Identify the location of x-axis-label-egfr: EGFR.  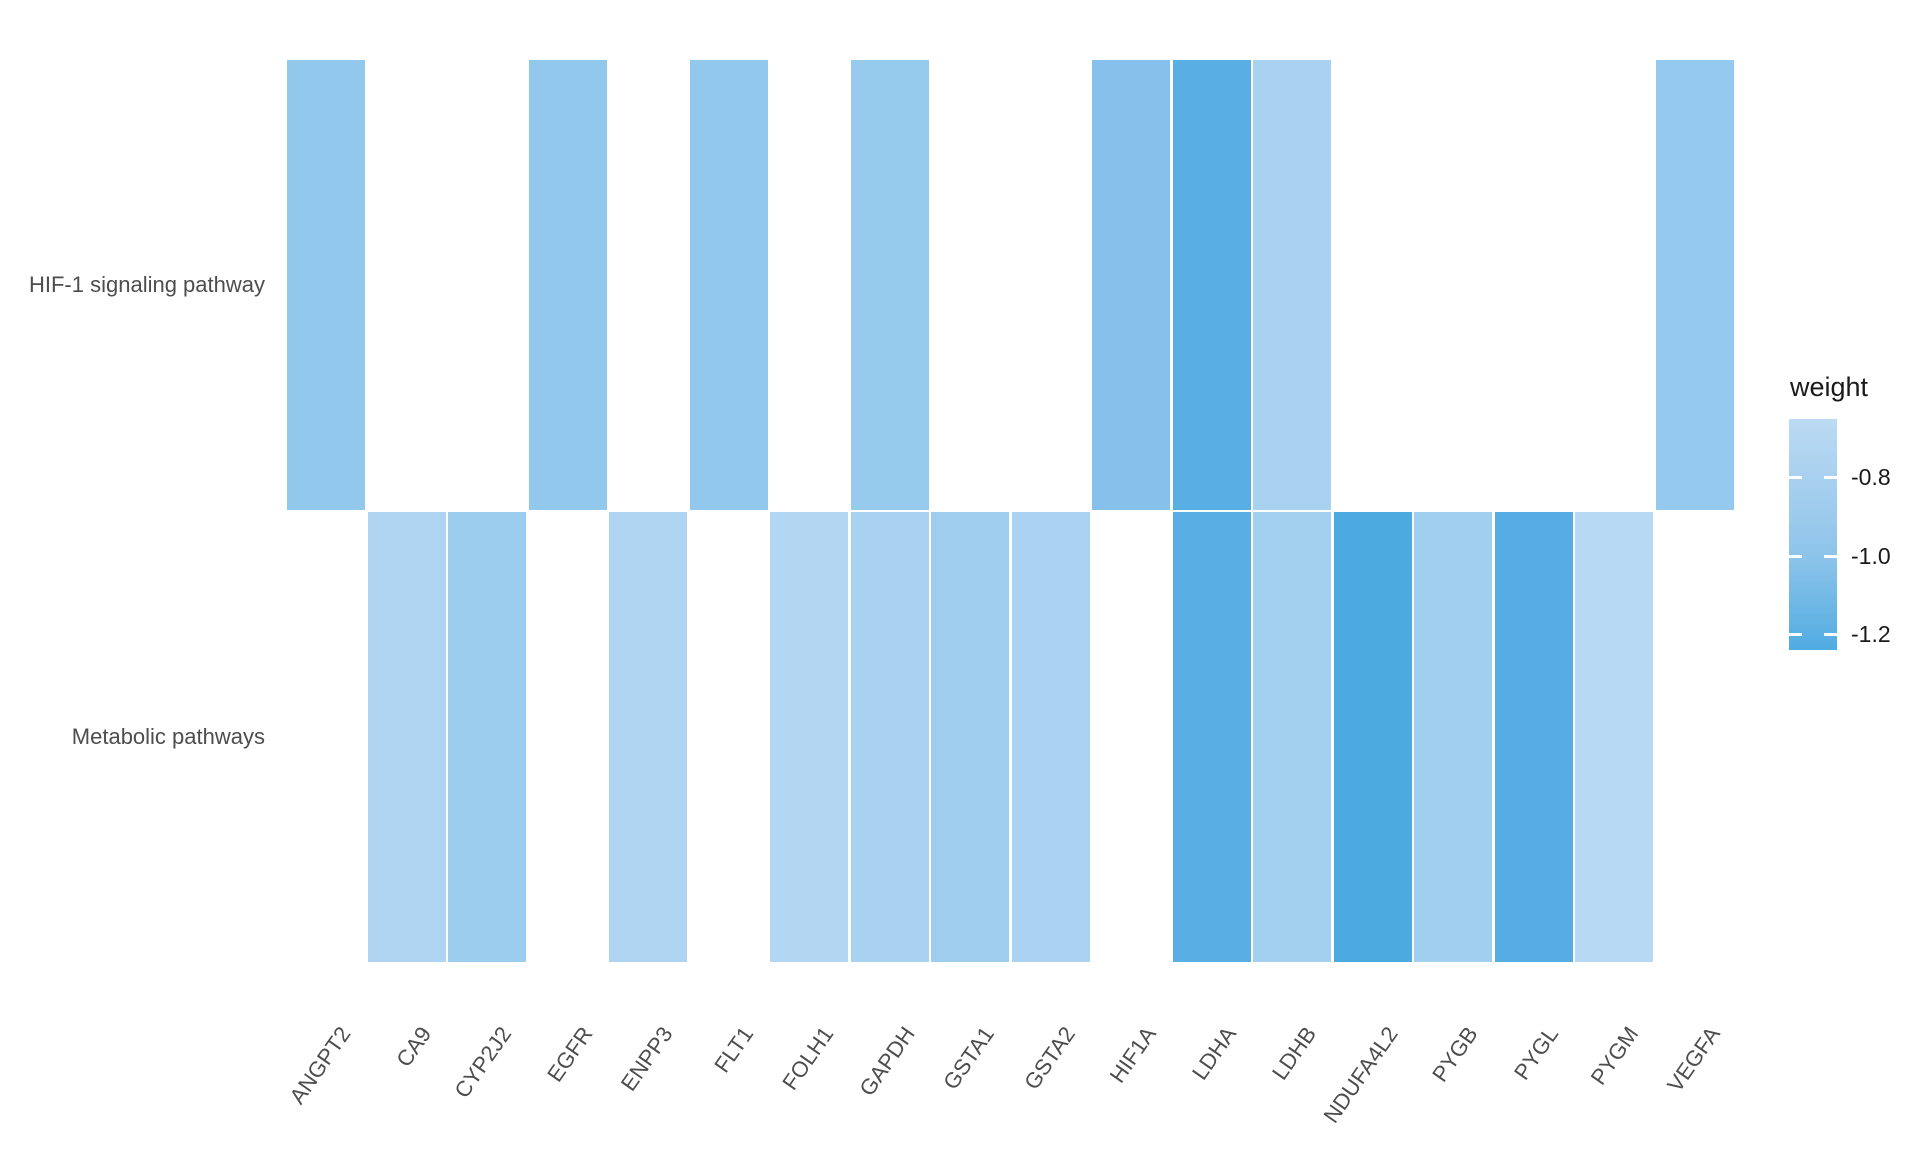
(569, 1054).